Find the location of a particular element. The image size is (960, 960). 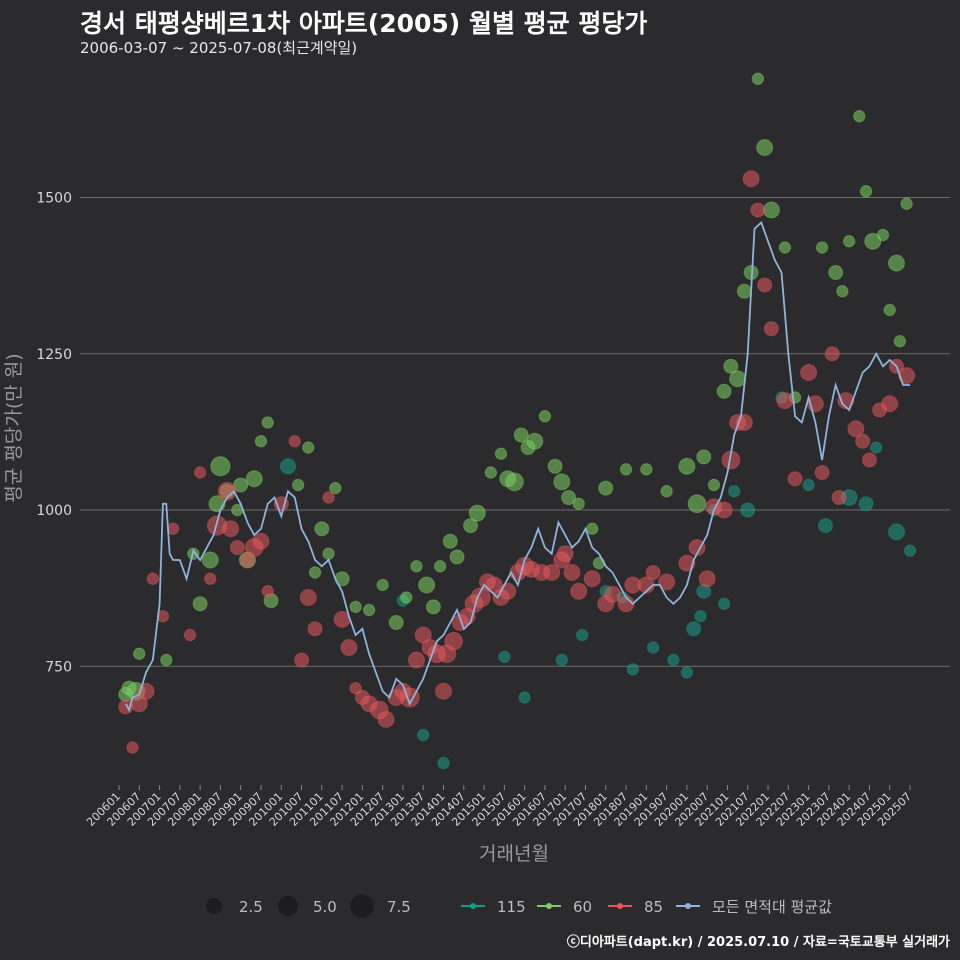

chart-subtitle: 2006-03-07 ~ 2025-07-08(최근계약일) is located at coordinates (219, 48).